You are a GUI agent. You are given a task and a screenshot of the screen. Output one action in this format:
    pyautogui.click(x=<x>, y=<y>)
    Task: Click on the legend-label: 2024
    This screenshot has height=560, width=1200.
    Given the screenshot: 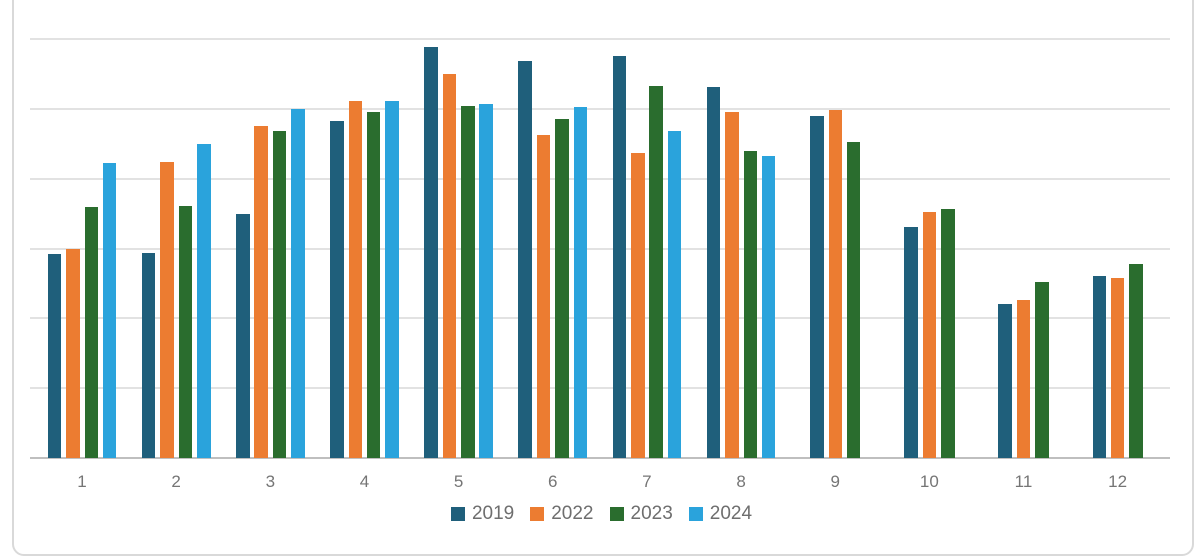 What is the action you would take?
    pyautogui.click(x=731, y=513)
    